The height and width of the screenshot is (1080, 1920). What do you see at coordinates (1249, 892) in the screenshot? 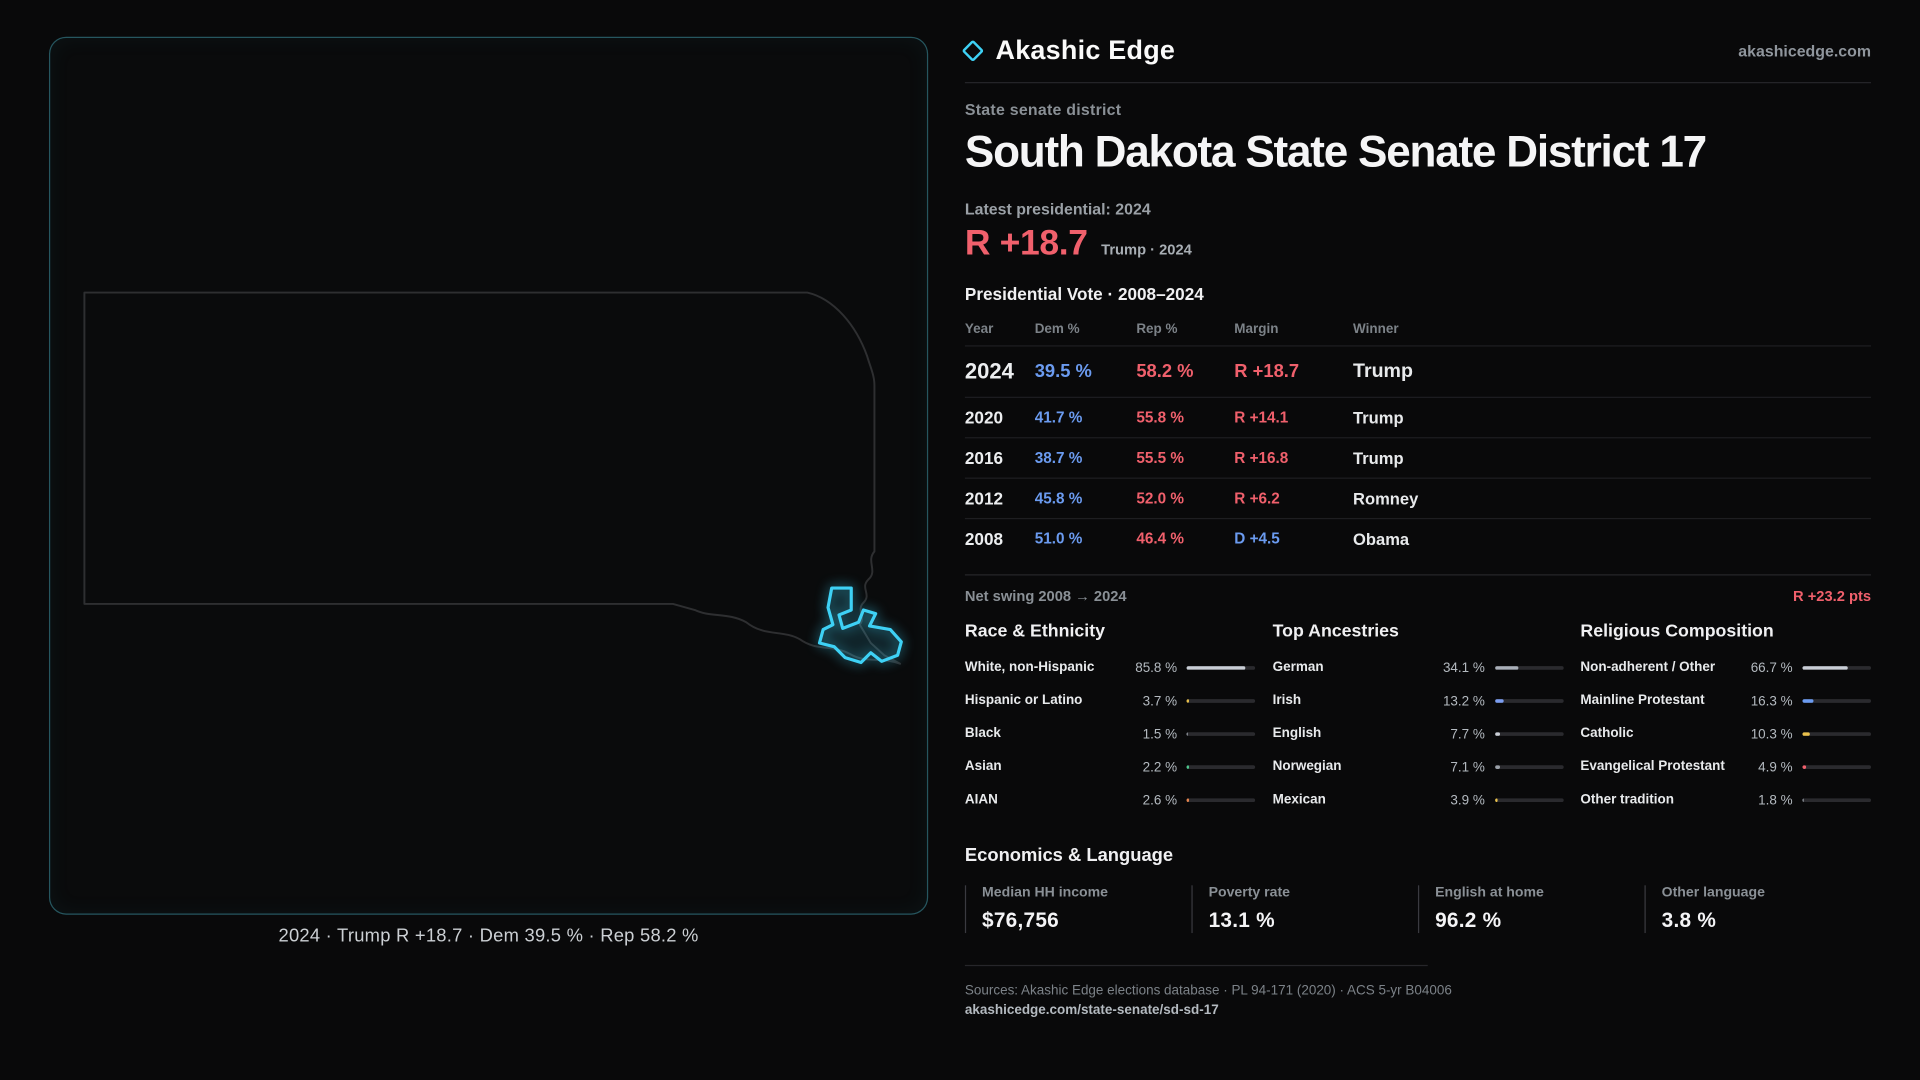
I see `stat-label: Poverty rate` at bounding box center [1249, 892].